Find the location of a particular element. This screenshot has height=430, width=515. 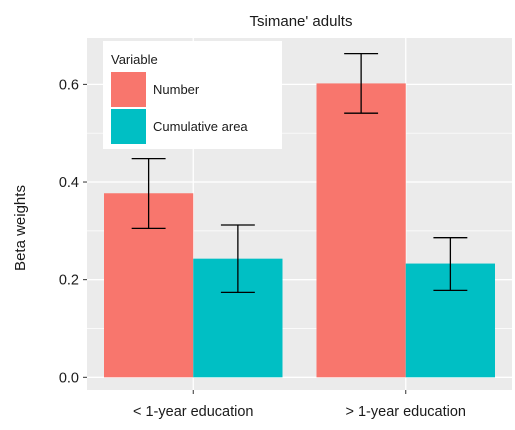

y-tick-label: 0.0 is located at coordinates (69, 378).